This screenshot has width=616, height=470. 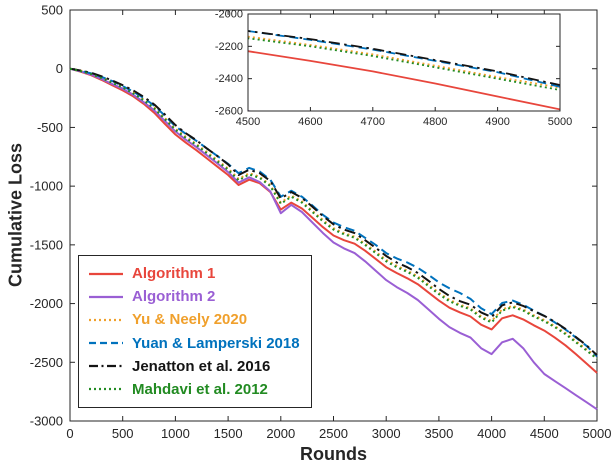 I want to click on x-axis-label: Rounds, so click(x=333, y=454).